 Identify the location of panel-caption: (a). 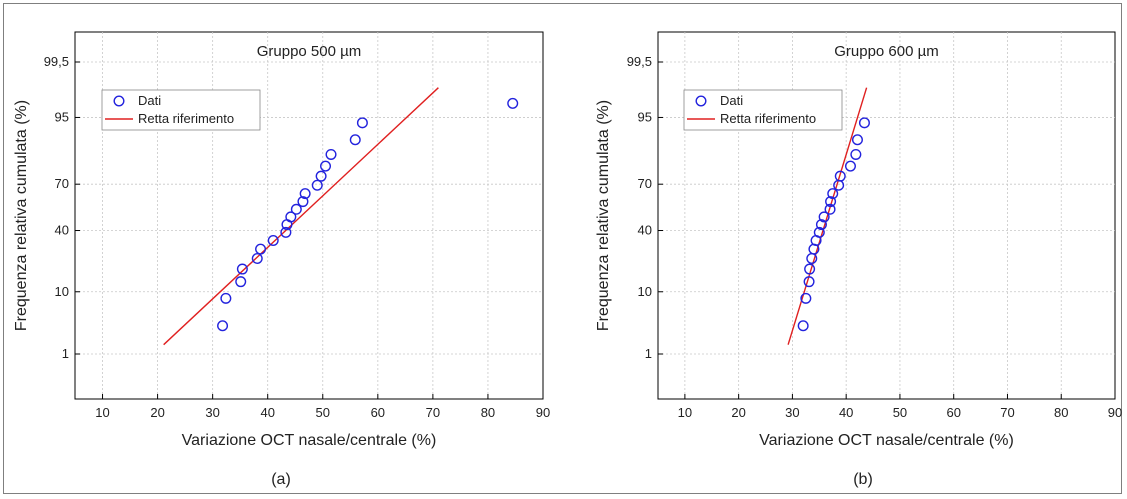
(281, 479).